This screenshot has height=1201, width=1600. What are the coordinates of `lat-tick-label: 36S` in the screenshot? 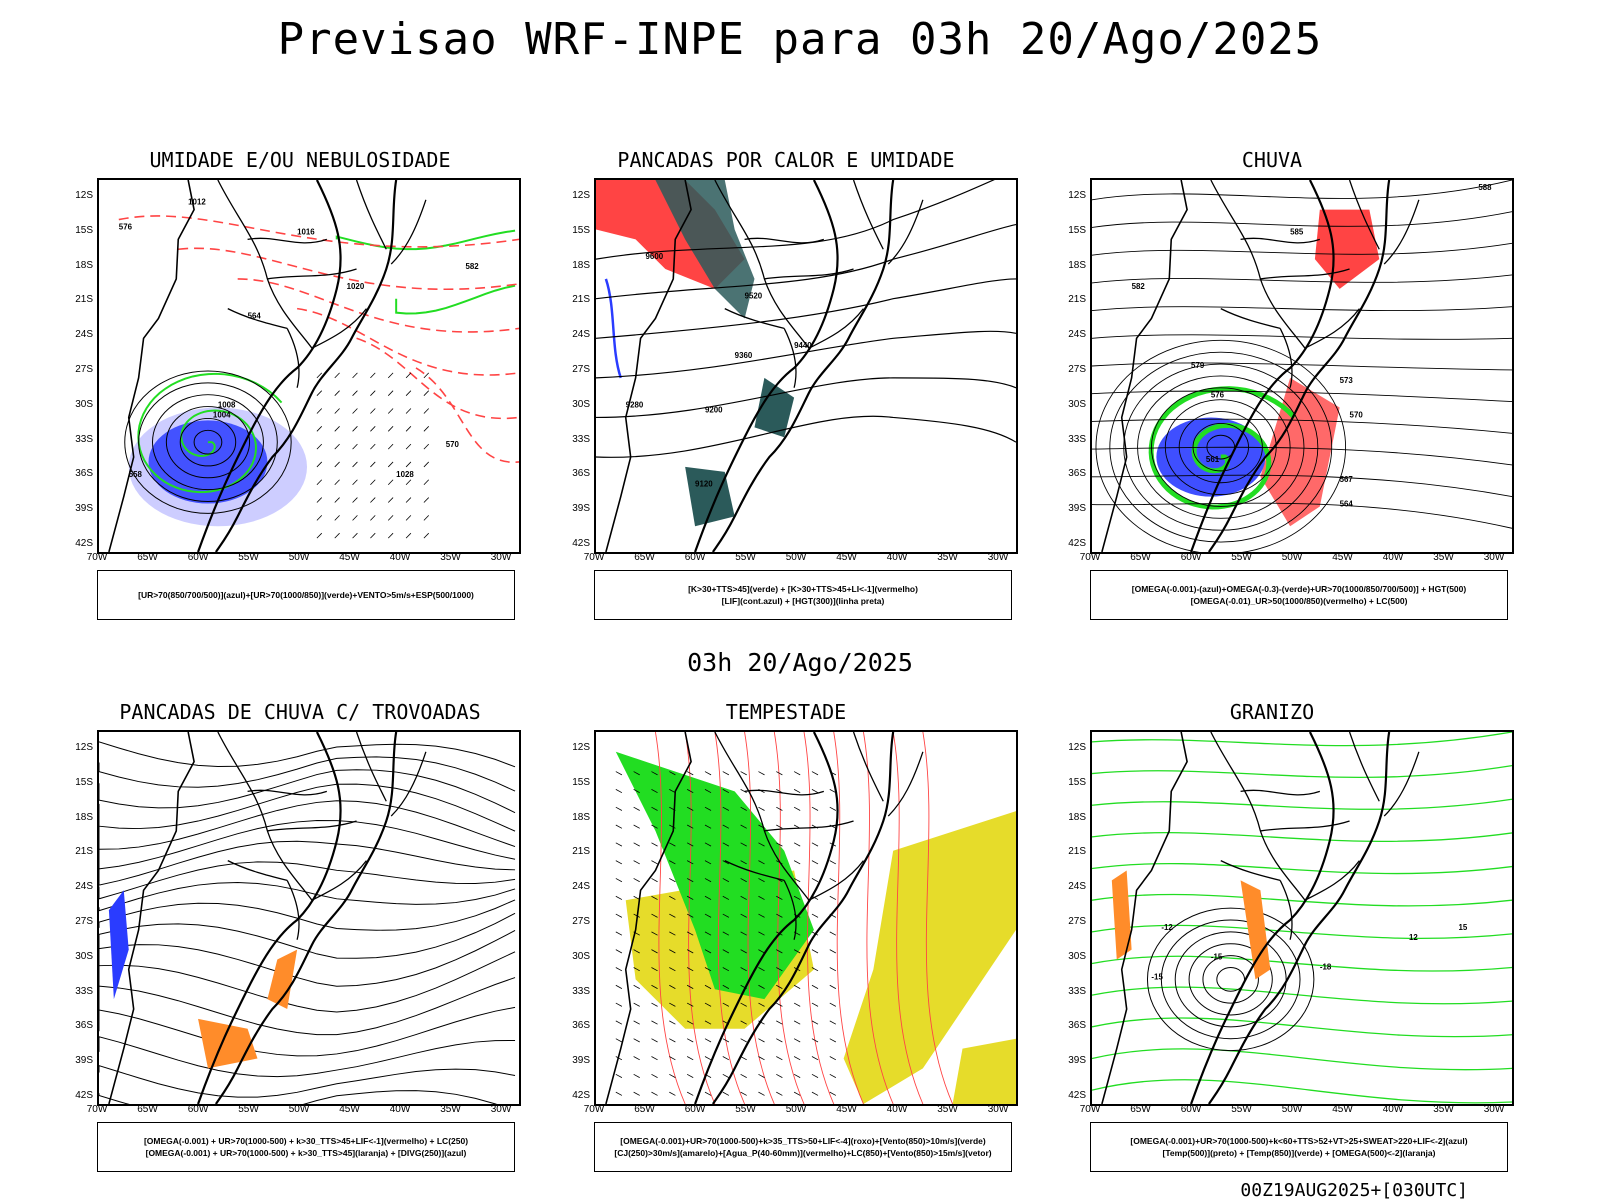 It's located at (581, 474).